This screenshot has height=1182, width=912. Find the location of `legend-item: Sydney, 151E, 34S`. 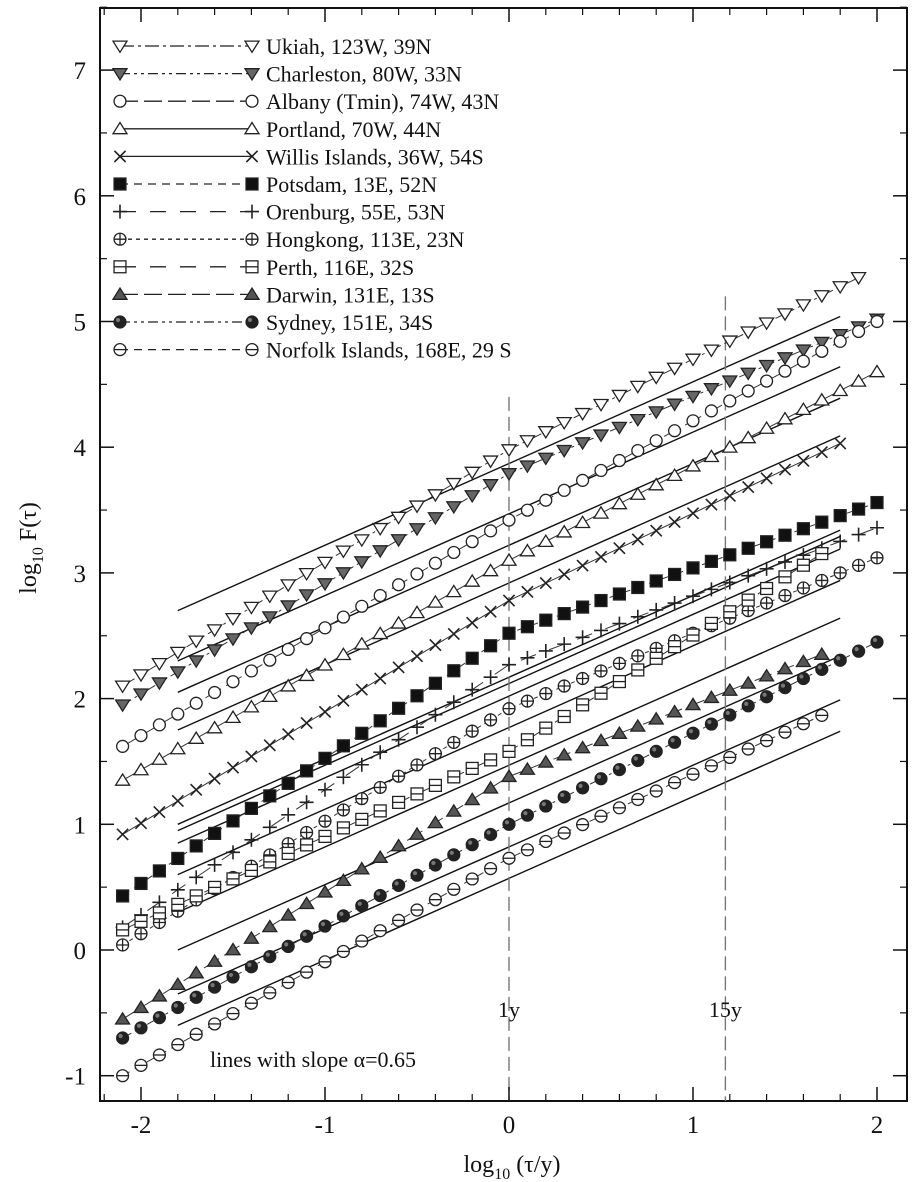

legend-item: Sydney, 151E, 34S is located at coordinates (273, 322).